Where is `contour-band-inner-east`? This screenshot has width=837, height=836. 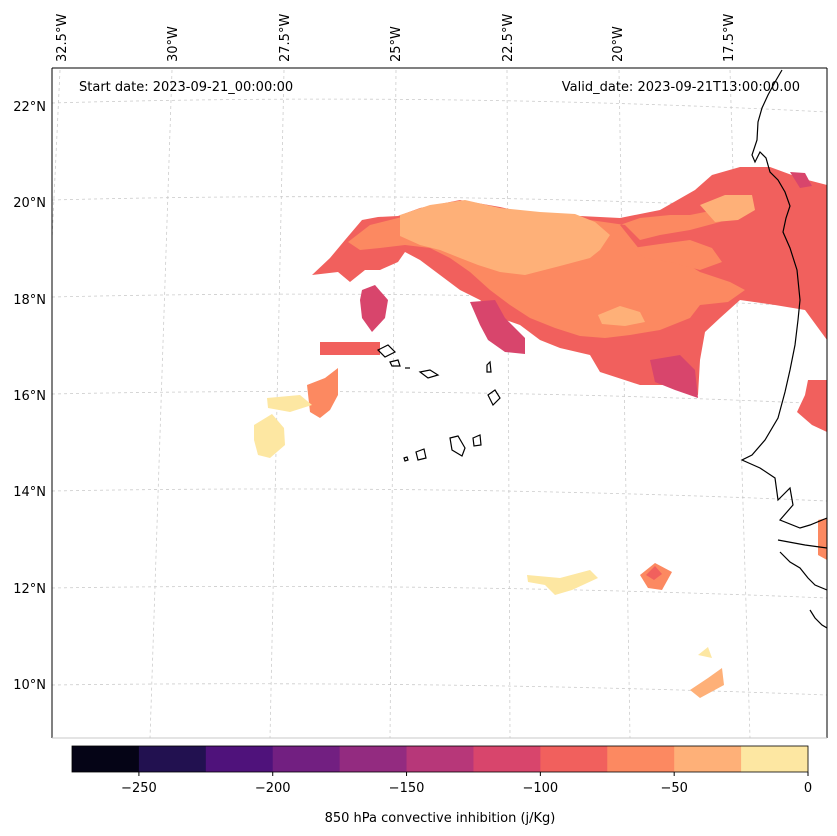
contour-band-inner-east is located at coordinates (727, 208).